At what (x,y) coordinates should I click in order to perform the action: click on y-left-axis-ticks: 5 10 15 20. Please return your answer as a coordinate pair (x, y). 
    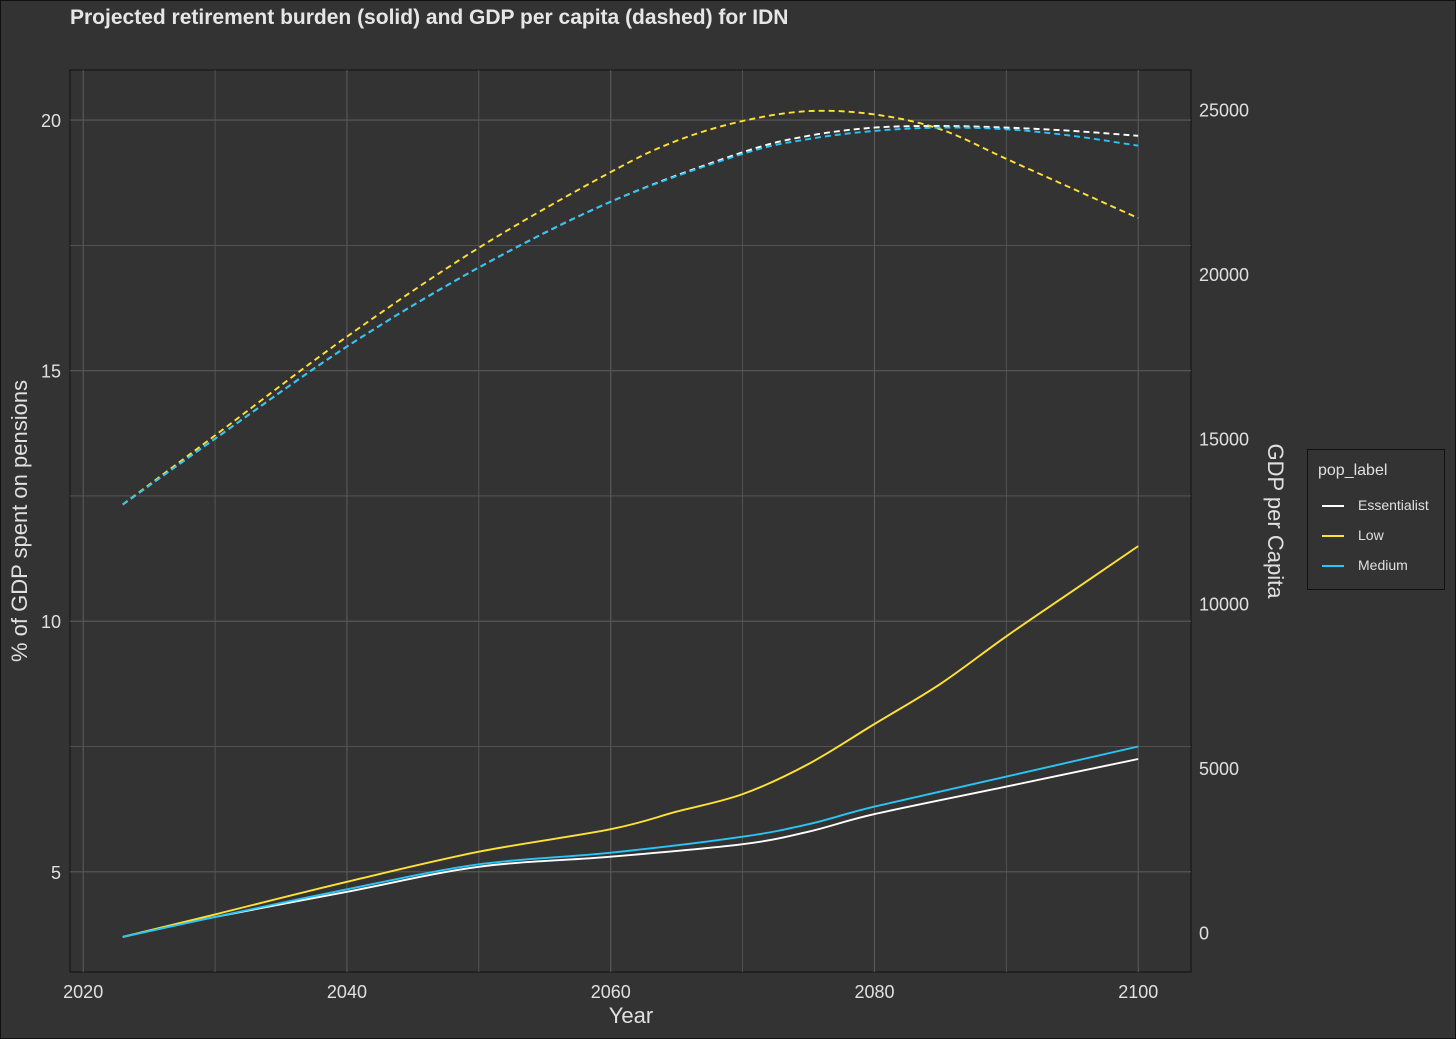
    Looking at the image, I should click on (51, 497).